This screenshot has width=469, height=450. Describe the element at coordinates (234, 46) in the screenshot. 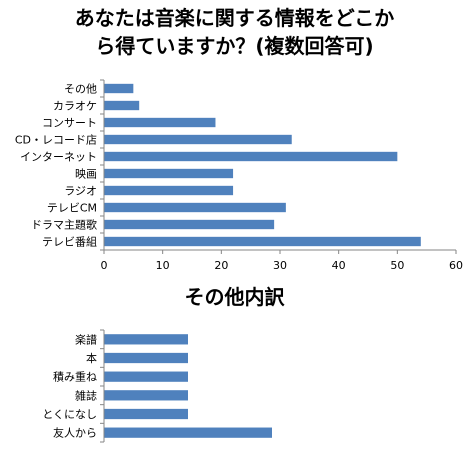

I see `chart-title-line-2: ら得ていますか？(複数回答可)` at that location.